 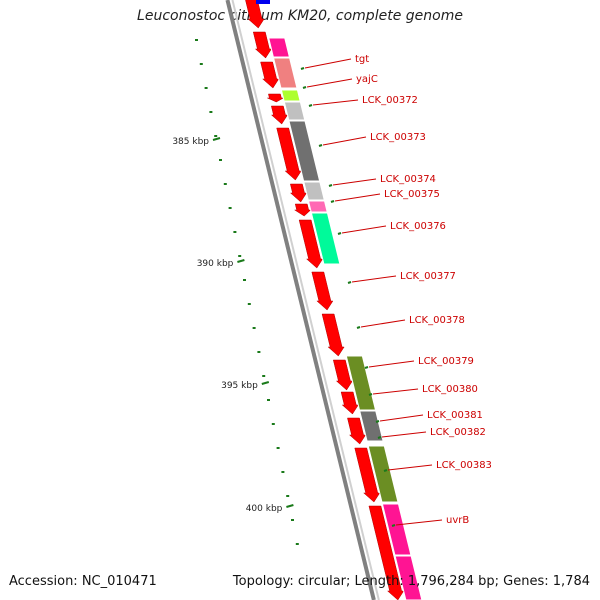 I want to click on gene-label: LCK_00373, so click(x=398, y=137).